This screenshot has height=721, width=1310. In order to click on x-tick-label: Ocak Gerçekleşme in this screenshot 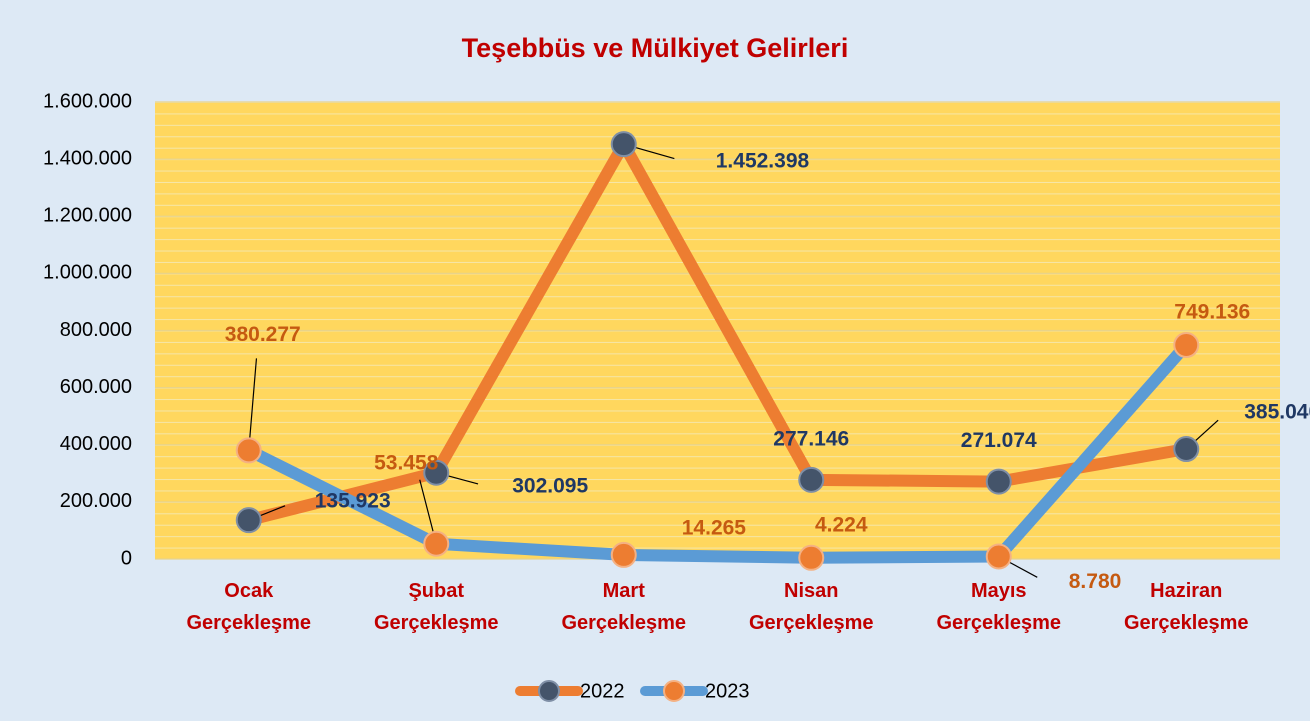, I will do `click(248, 607)`.